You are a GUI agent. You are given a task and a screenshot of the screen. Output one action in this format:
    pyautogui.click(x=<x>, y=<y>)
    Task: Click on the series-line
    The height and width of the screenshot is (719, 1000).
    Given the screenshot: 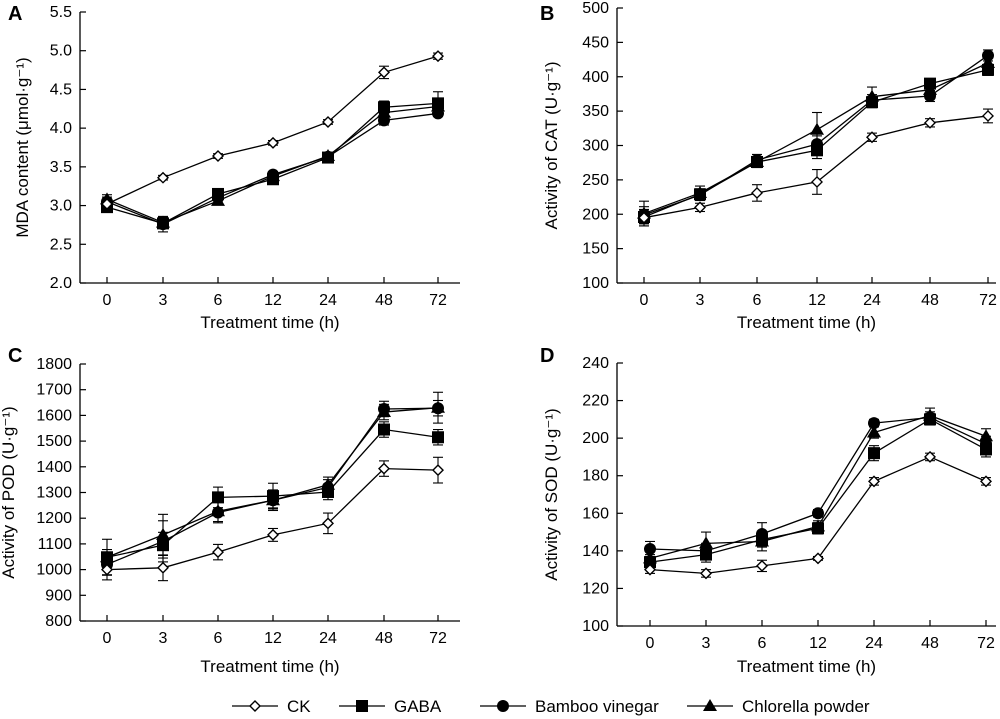 What is the action you would take?
    pyautogui.click(x=818, y=490)
    